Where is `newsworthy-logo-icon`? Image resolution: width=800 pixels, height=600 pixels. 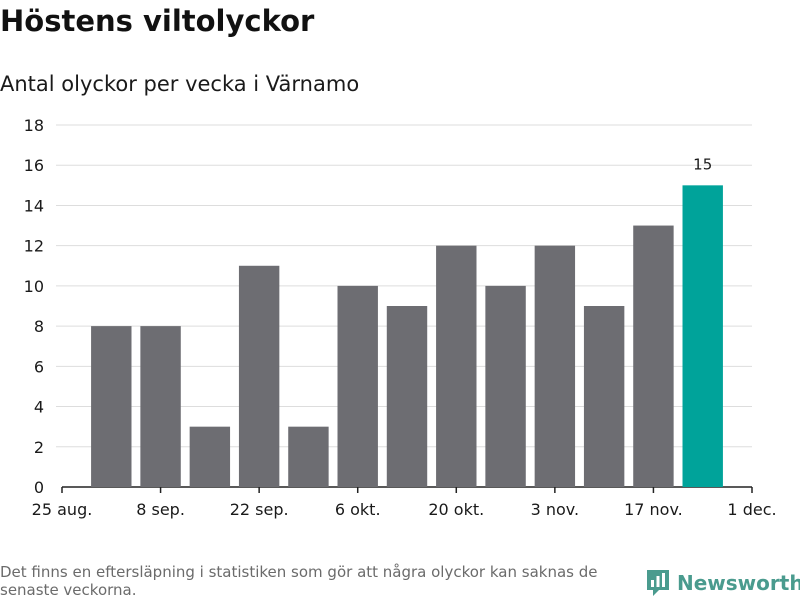 newsworthy-logo-icon is located at coordinates (658, 583).